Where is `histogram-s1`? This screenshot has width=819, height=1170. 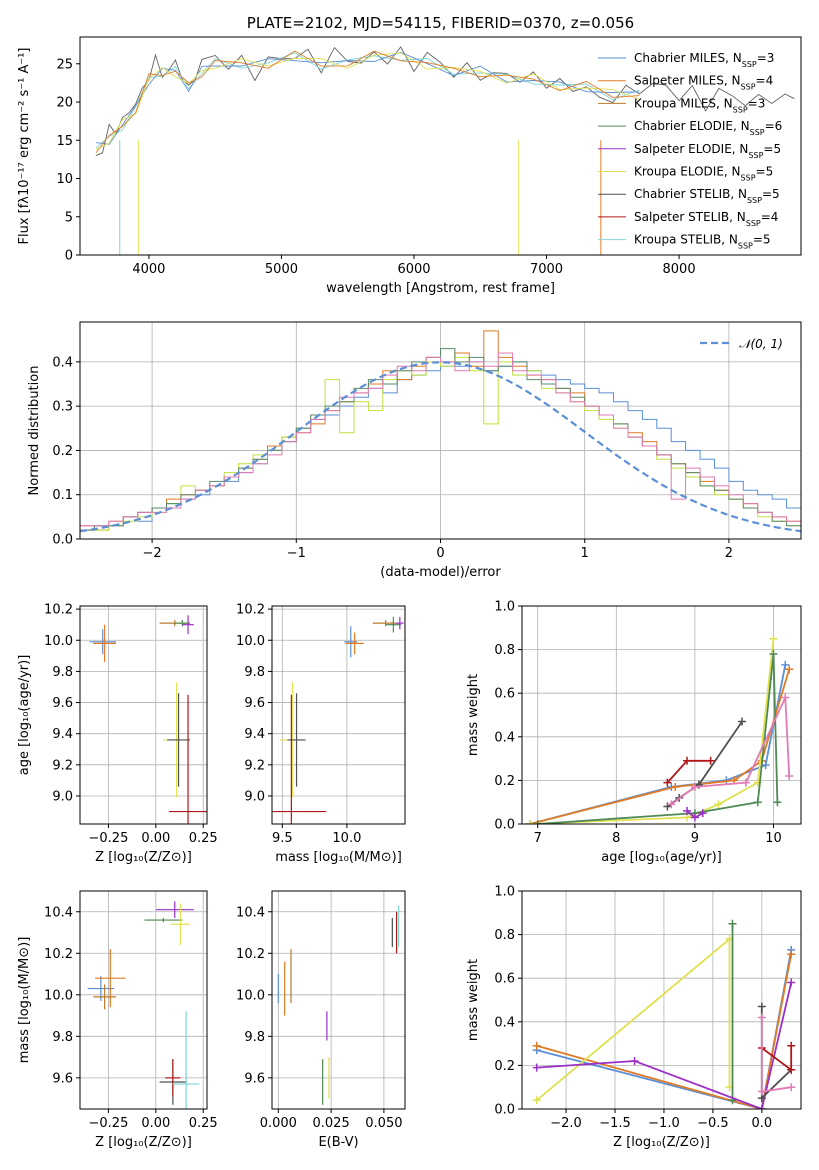 histogram-s1 is located at coordinates (440, 446).